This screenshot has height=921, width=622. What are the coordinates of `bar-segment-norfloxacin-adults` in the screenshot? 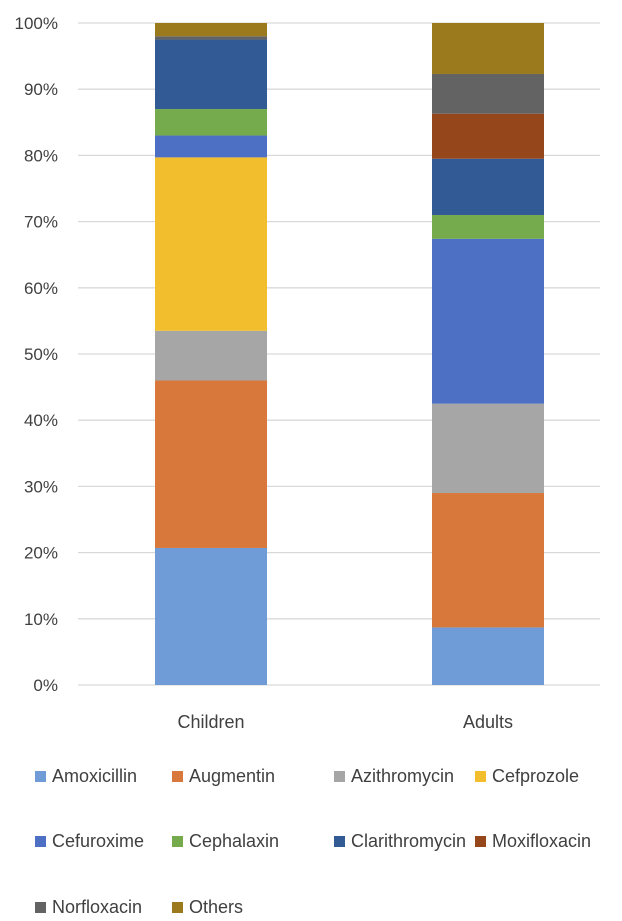 It's located at (488, 93).